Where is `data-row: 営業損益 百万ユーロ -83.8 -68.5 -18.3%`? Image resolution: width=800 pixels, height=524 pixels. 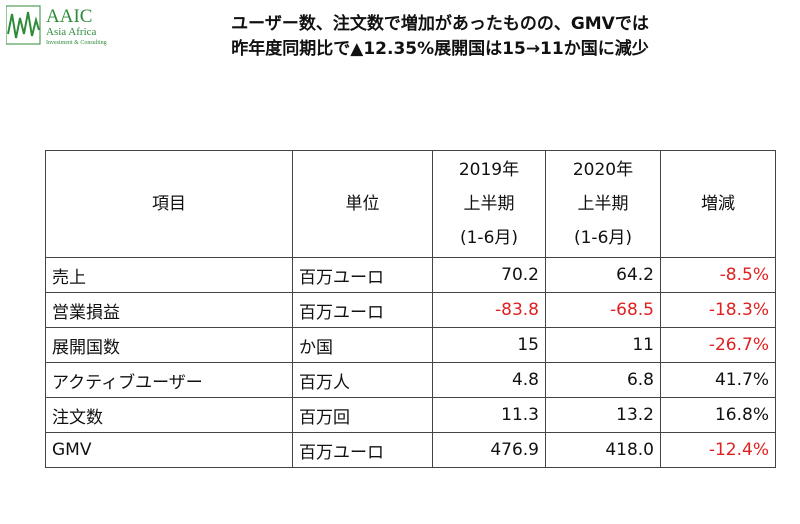 data-row: 営業損益 百万ユーロ -83.8 -68.5 -18.3% is located at coordinates (410, 310).